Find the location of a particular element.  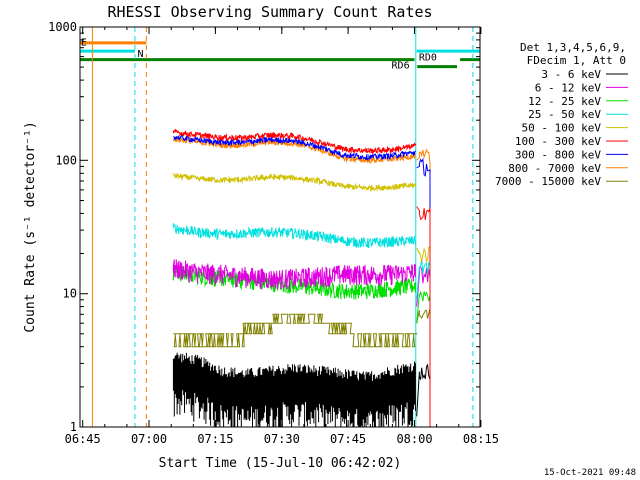

legend-label-4: 50 - 100 keV is located at coordinates (562, 128).